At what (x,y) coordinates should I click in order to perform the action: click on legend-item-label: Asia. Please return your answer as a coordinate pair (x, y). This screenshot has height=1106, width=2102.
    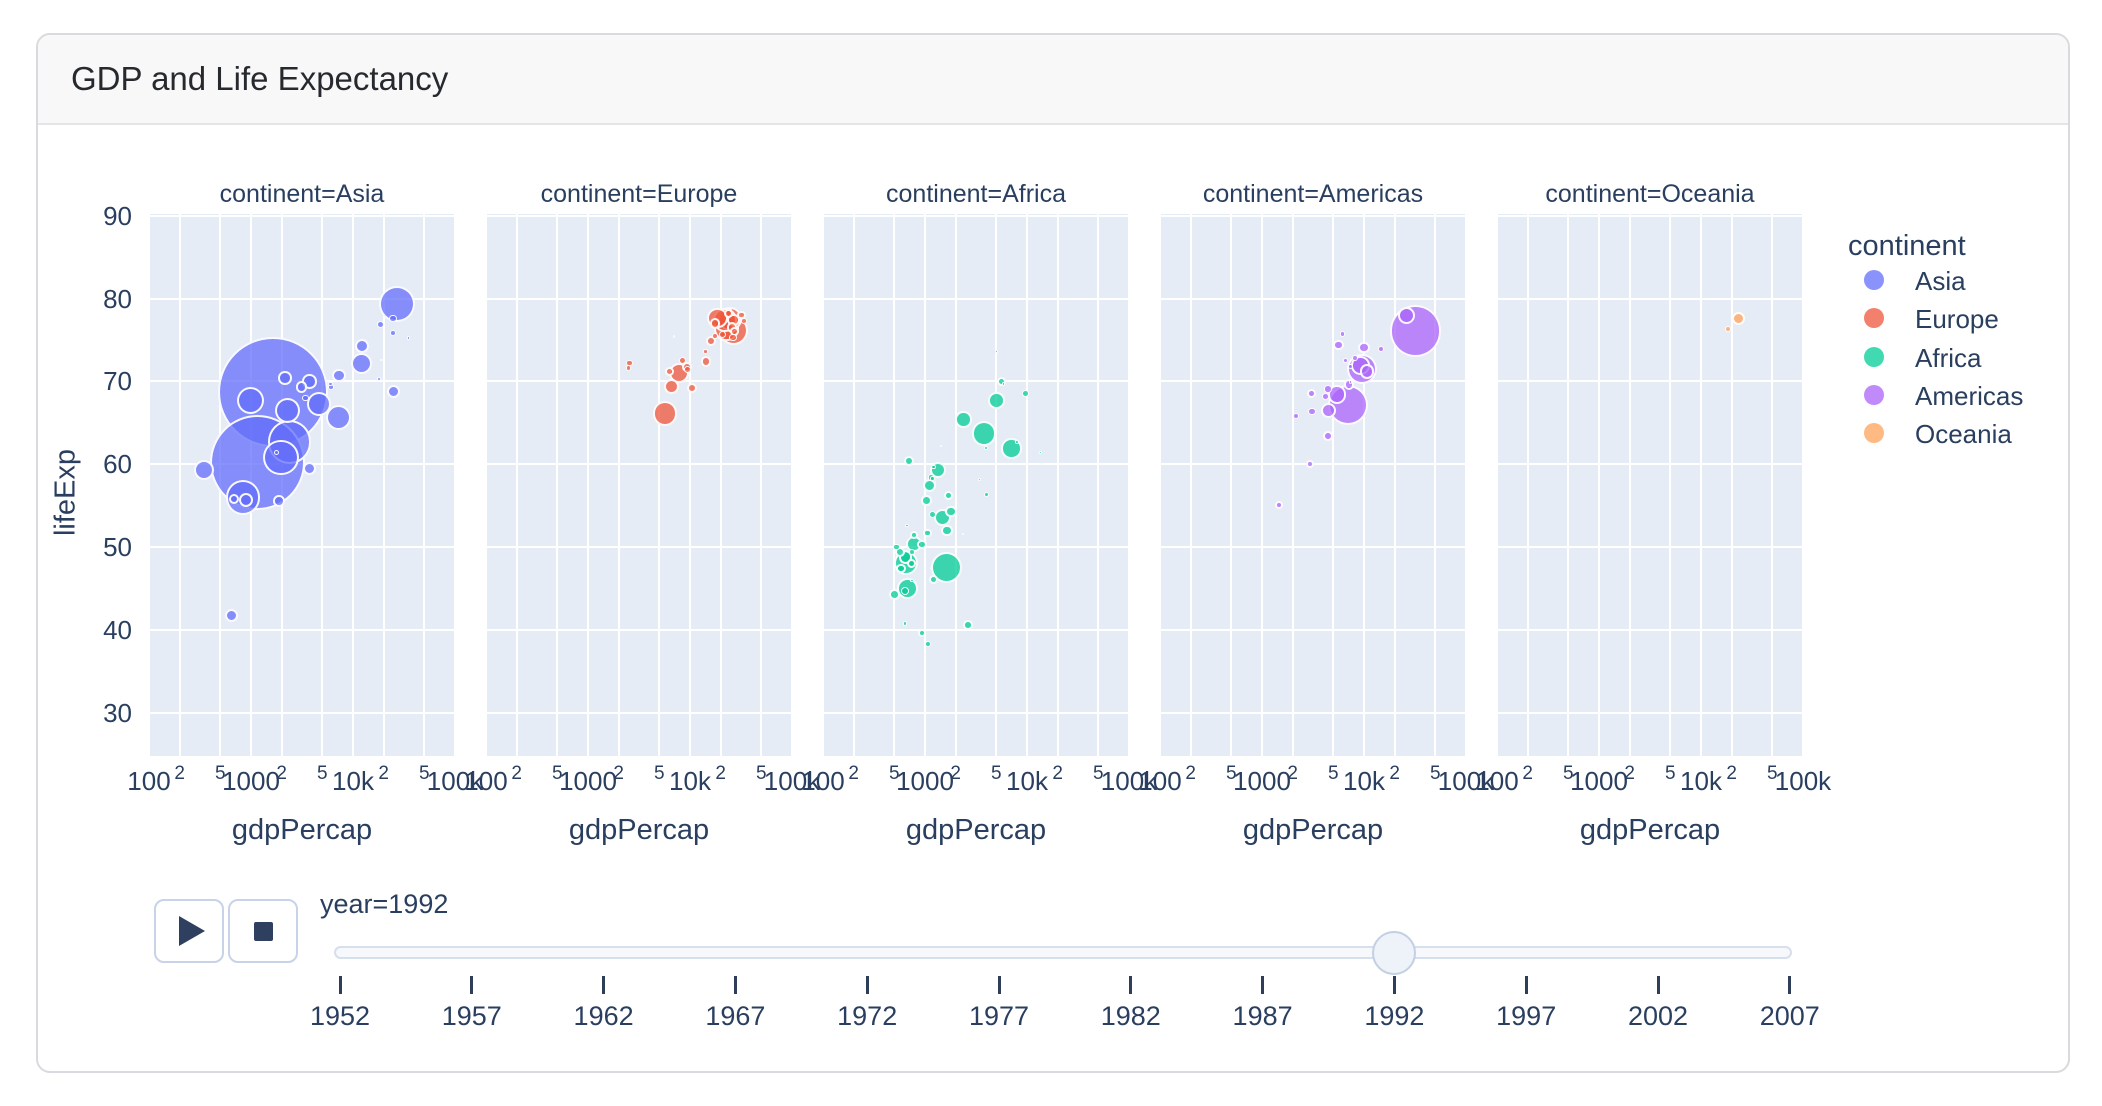
    Looking at the image, I should click on (1940, 281).